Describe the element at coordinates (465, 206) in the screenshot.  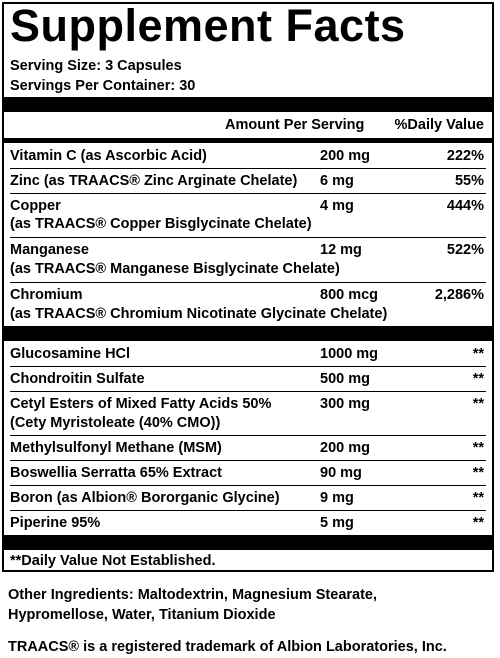
I see `nutrient-daily-value: 444%` at that location.